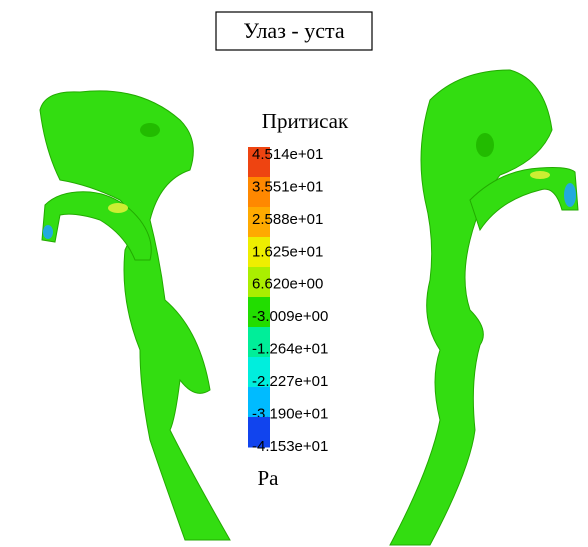  What do you see at coordinates (287, 251) in the screenshot?
I see `colorbar-label: 1.625e+01` at bounding box center [287, 251].